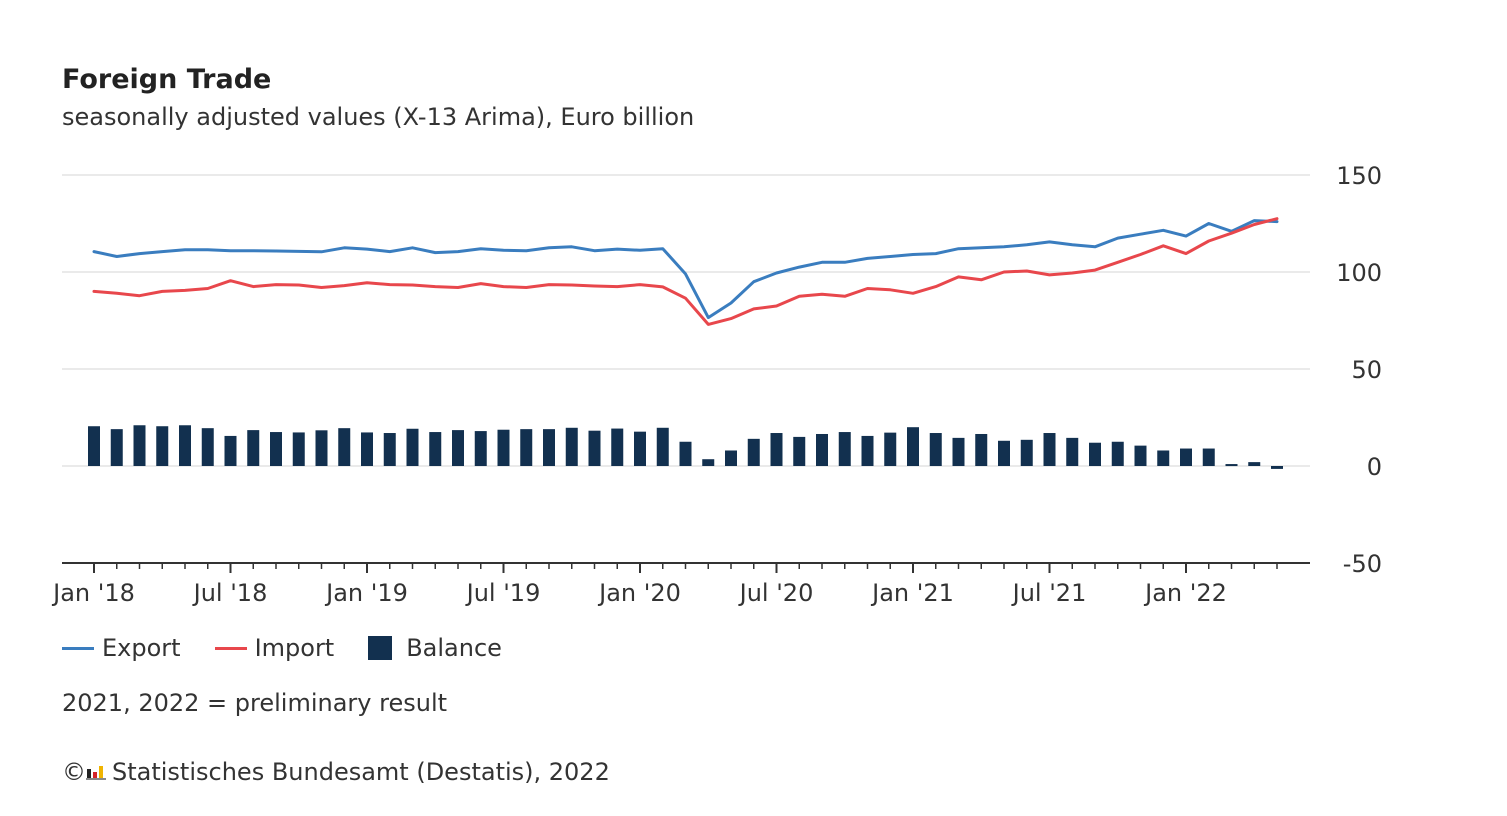 This screenshot has width=1507, height=816. I want to click on destatis-logo-icon, so click(97, 772).